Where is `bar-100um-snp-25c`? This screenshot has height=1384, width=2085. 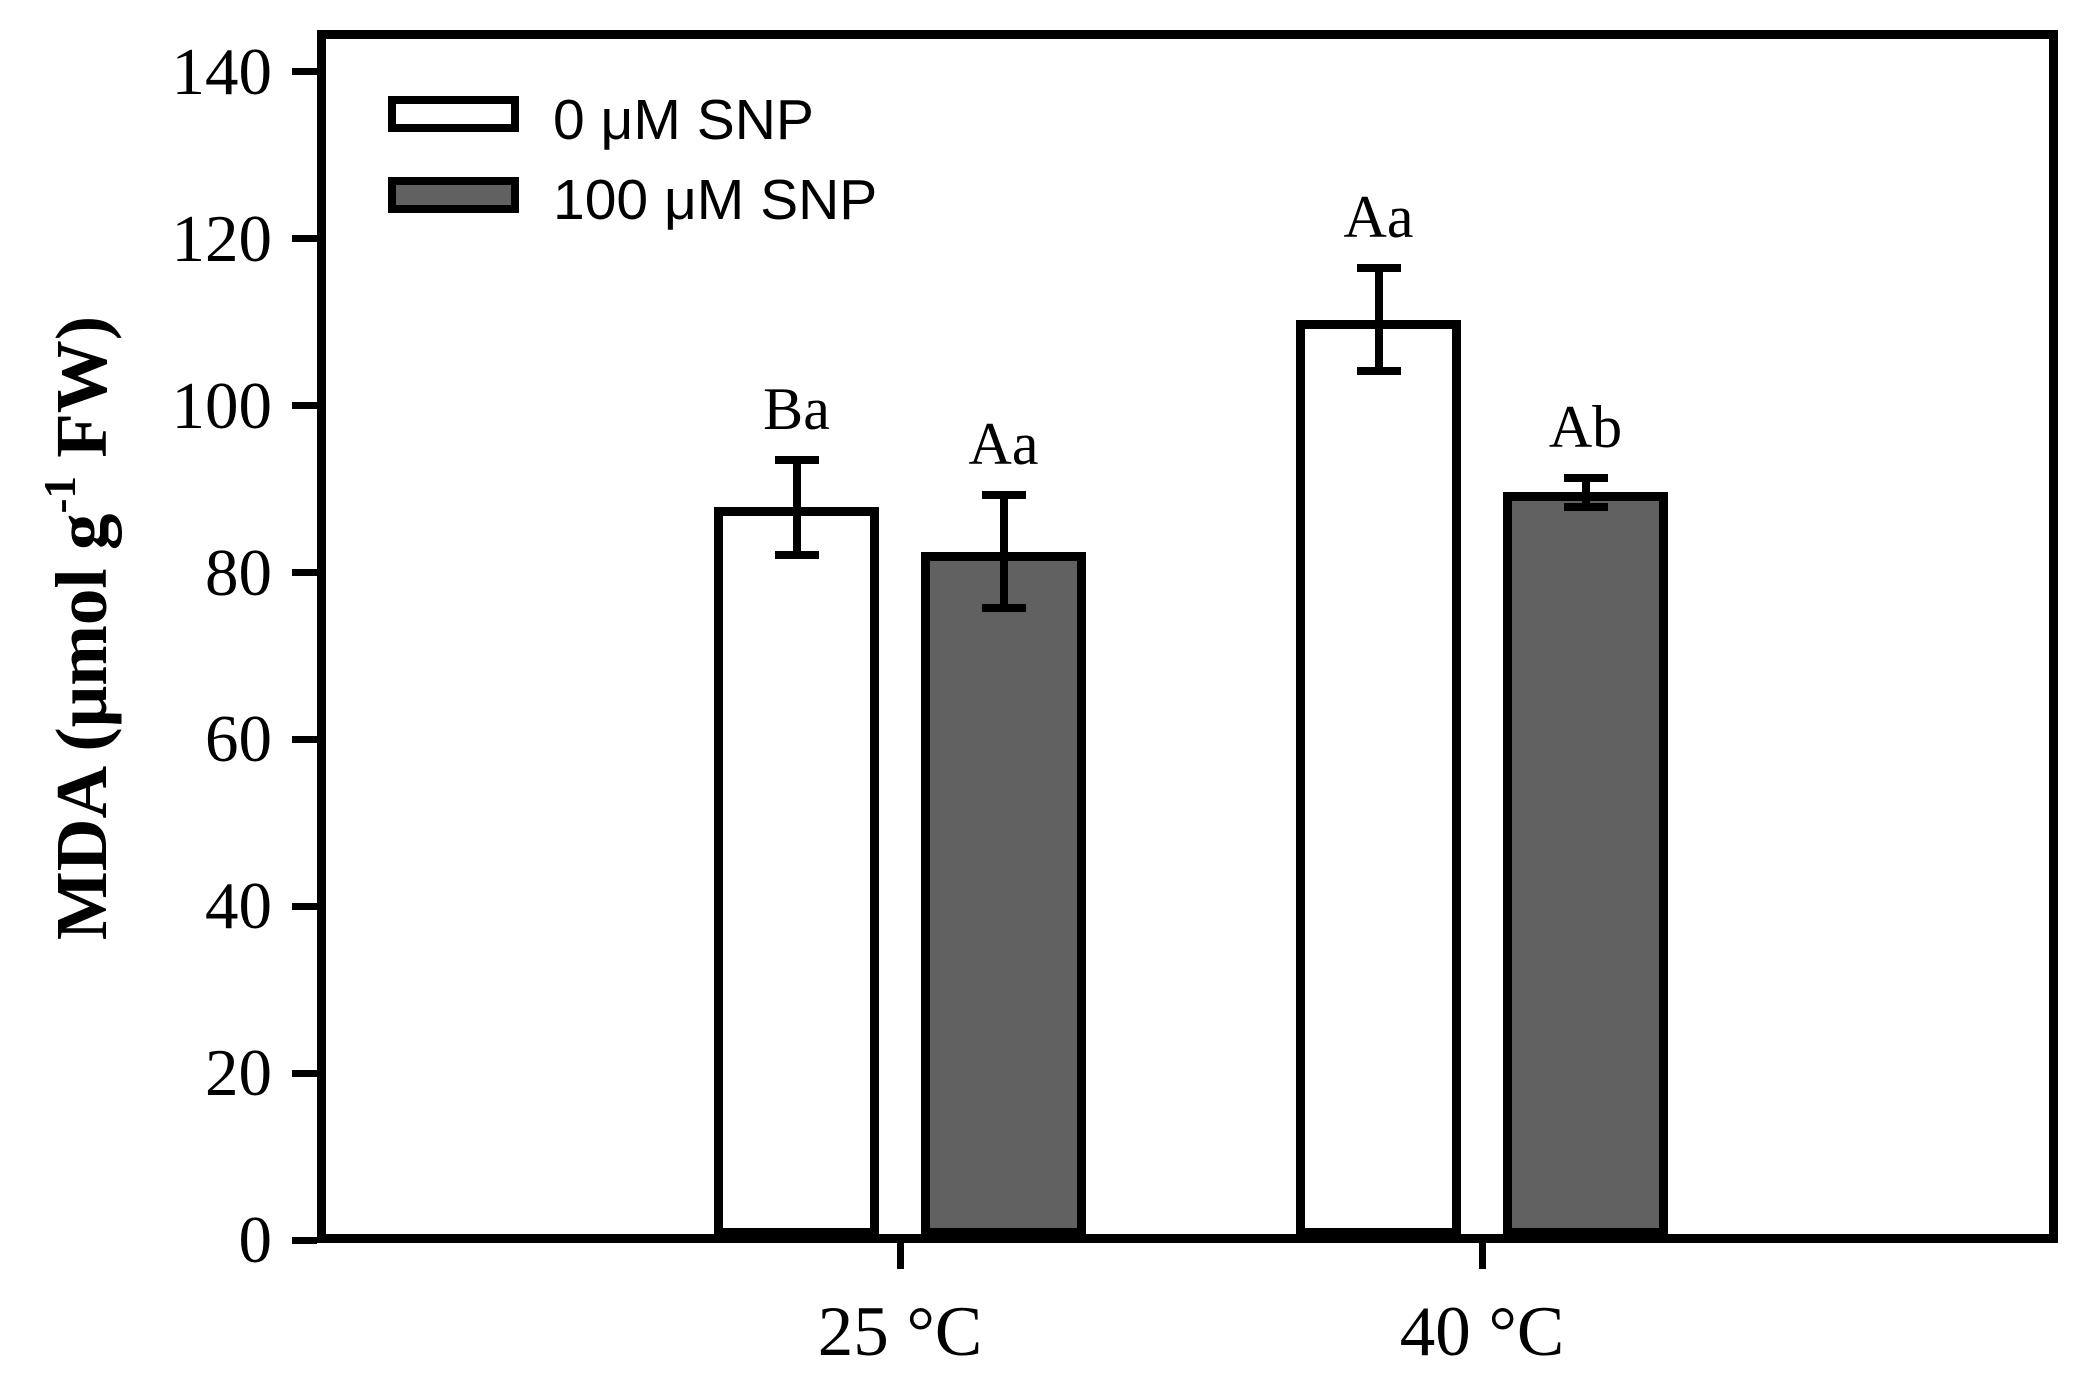 bar-100um-snp-25c is located at coordinates (1003, 894).